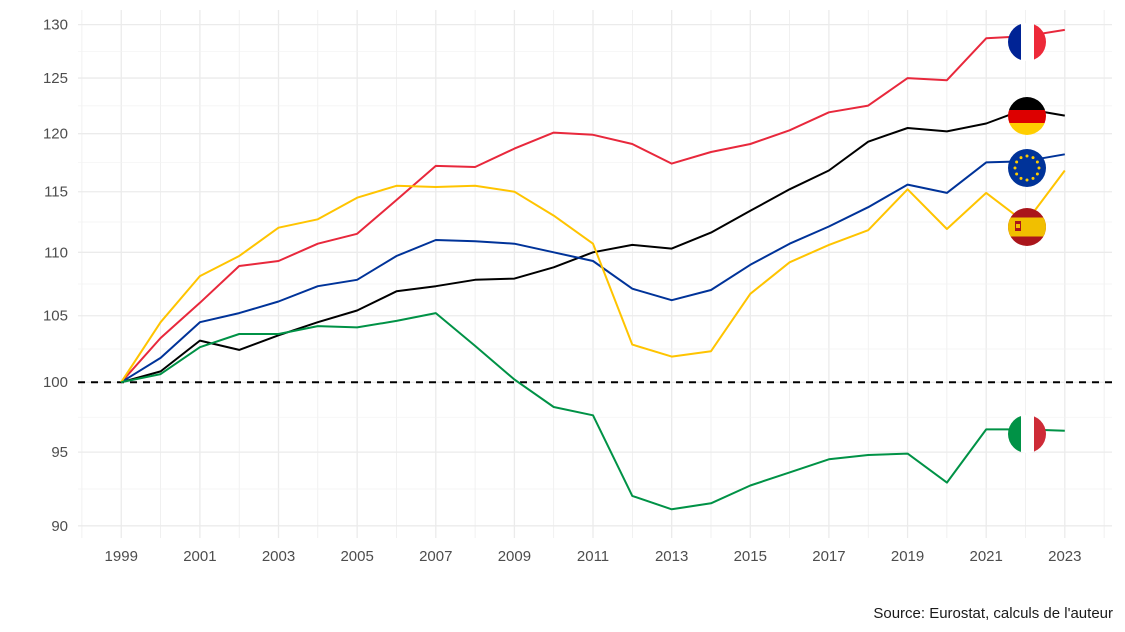 This screenshot has width=1125, height=632. Describe the element at coordinates (59, 452) in the screenshot. I see `y-tick-label: 95` at that location.